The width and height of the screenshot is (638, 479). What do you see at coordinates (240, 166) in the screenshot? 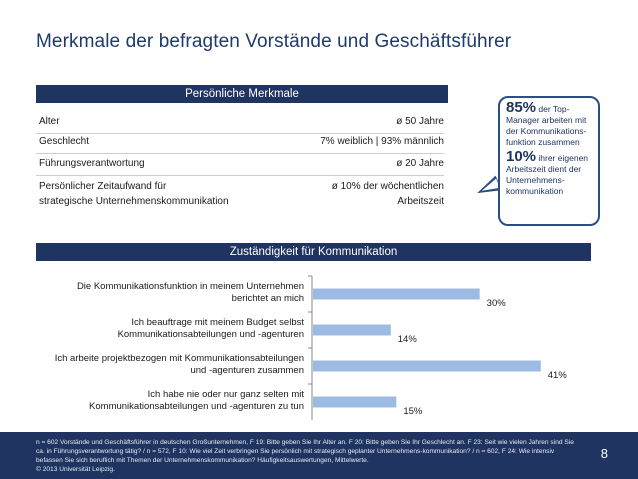
I see `row-fuehrung: Führungsverantwortung ø 20 Jahre` at bounding box center [240, 166].